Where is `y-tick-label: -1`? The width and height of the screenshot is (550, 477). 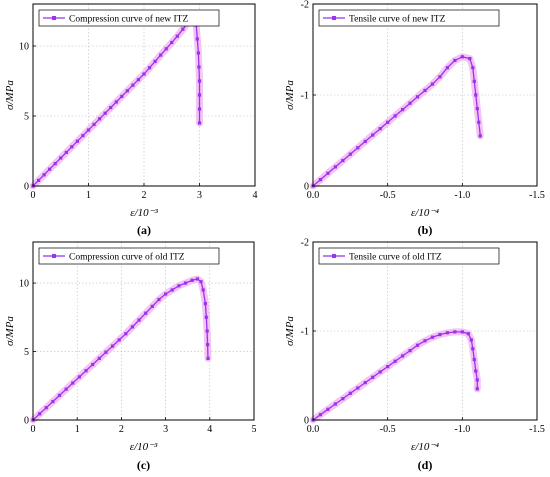 y-tick-label: -1 is located at coordinates (305, 96).